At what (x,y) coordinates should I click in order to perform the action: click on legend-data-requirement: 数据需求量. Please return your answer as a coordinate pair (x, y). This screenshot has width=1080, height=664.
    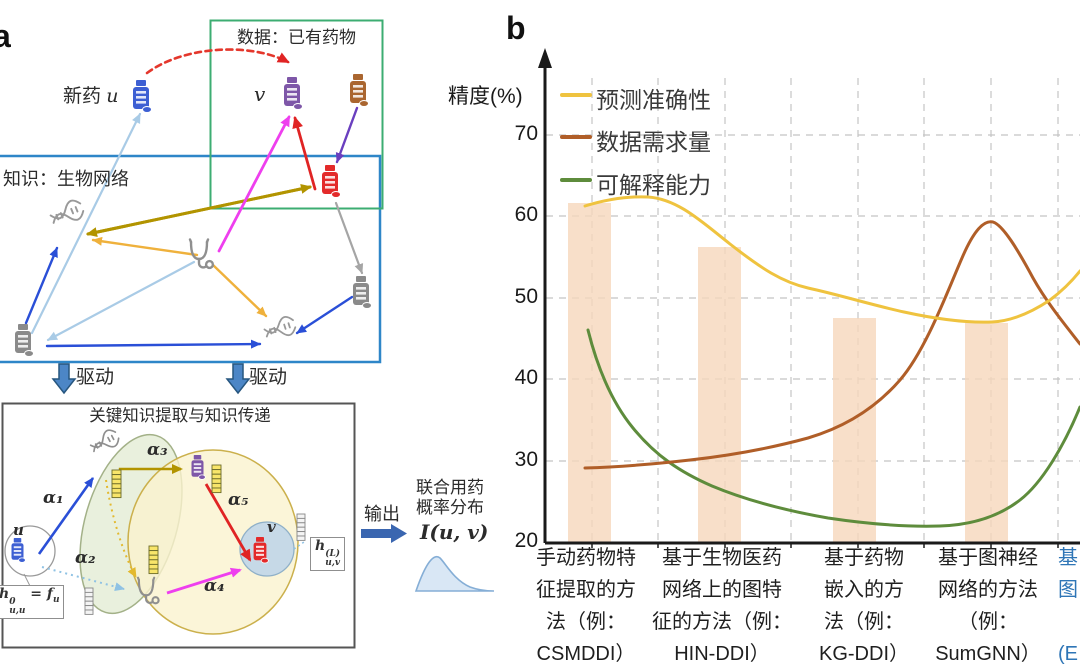
    Looking at the image, I should click on (653, 142).